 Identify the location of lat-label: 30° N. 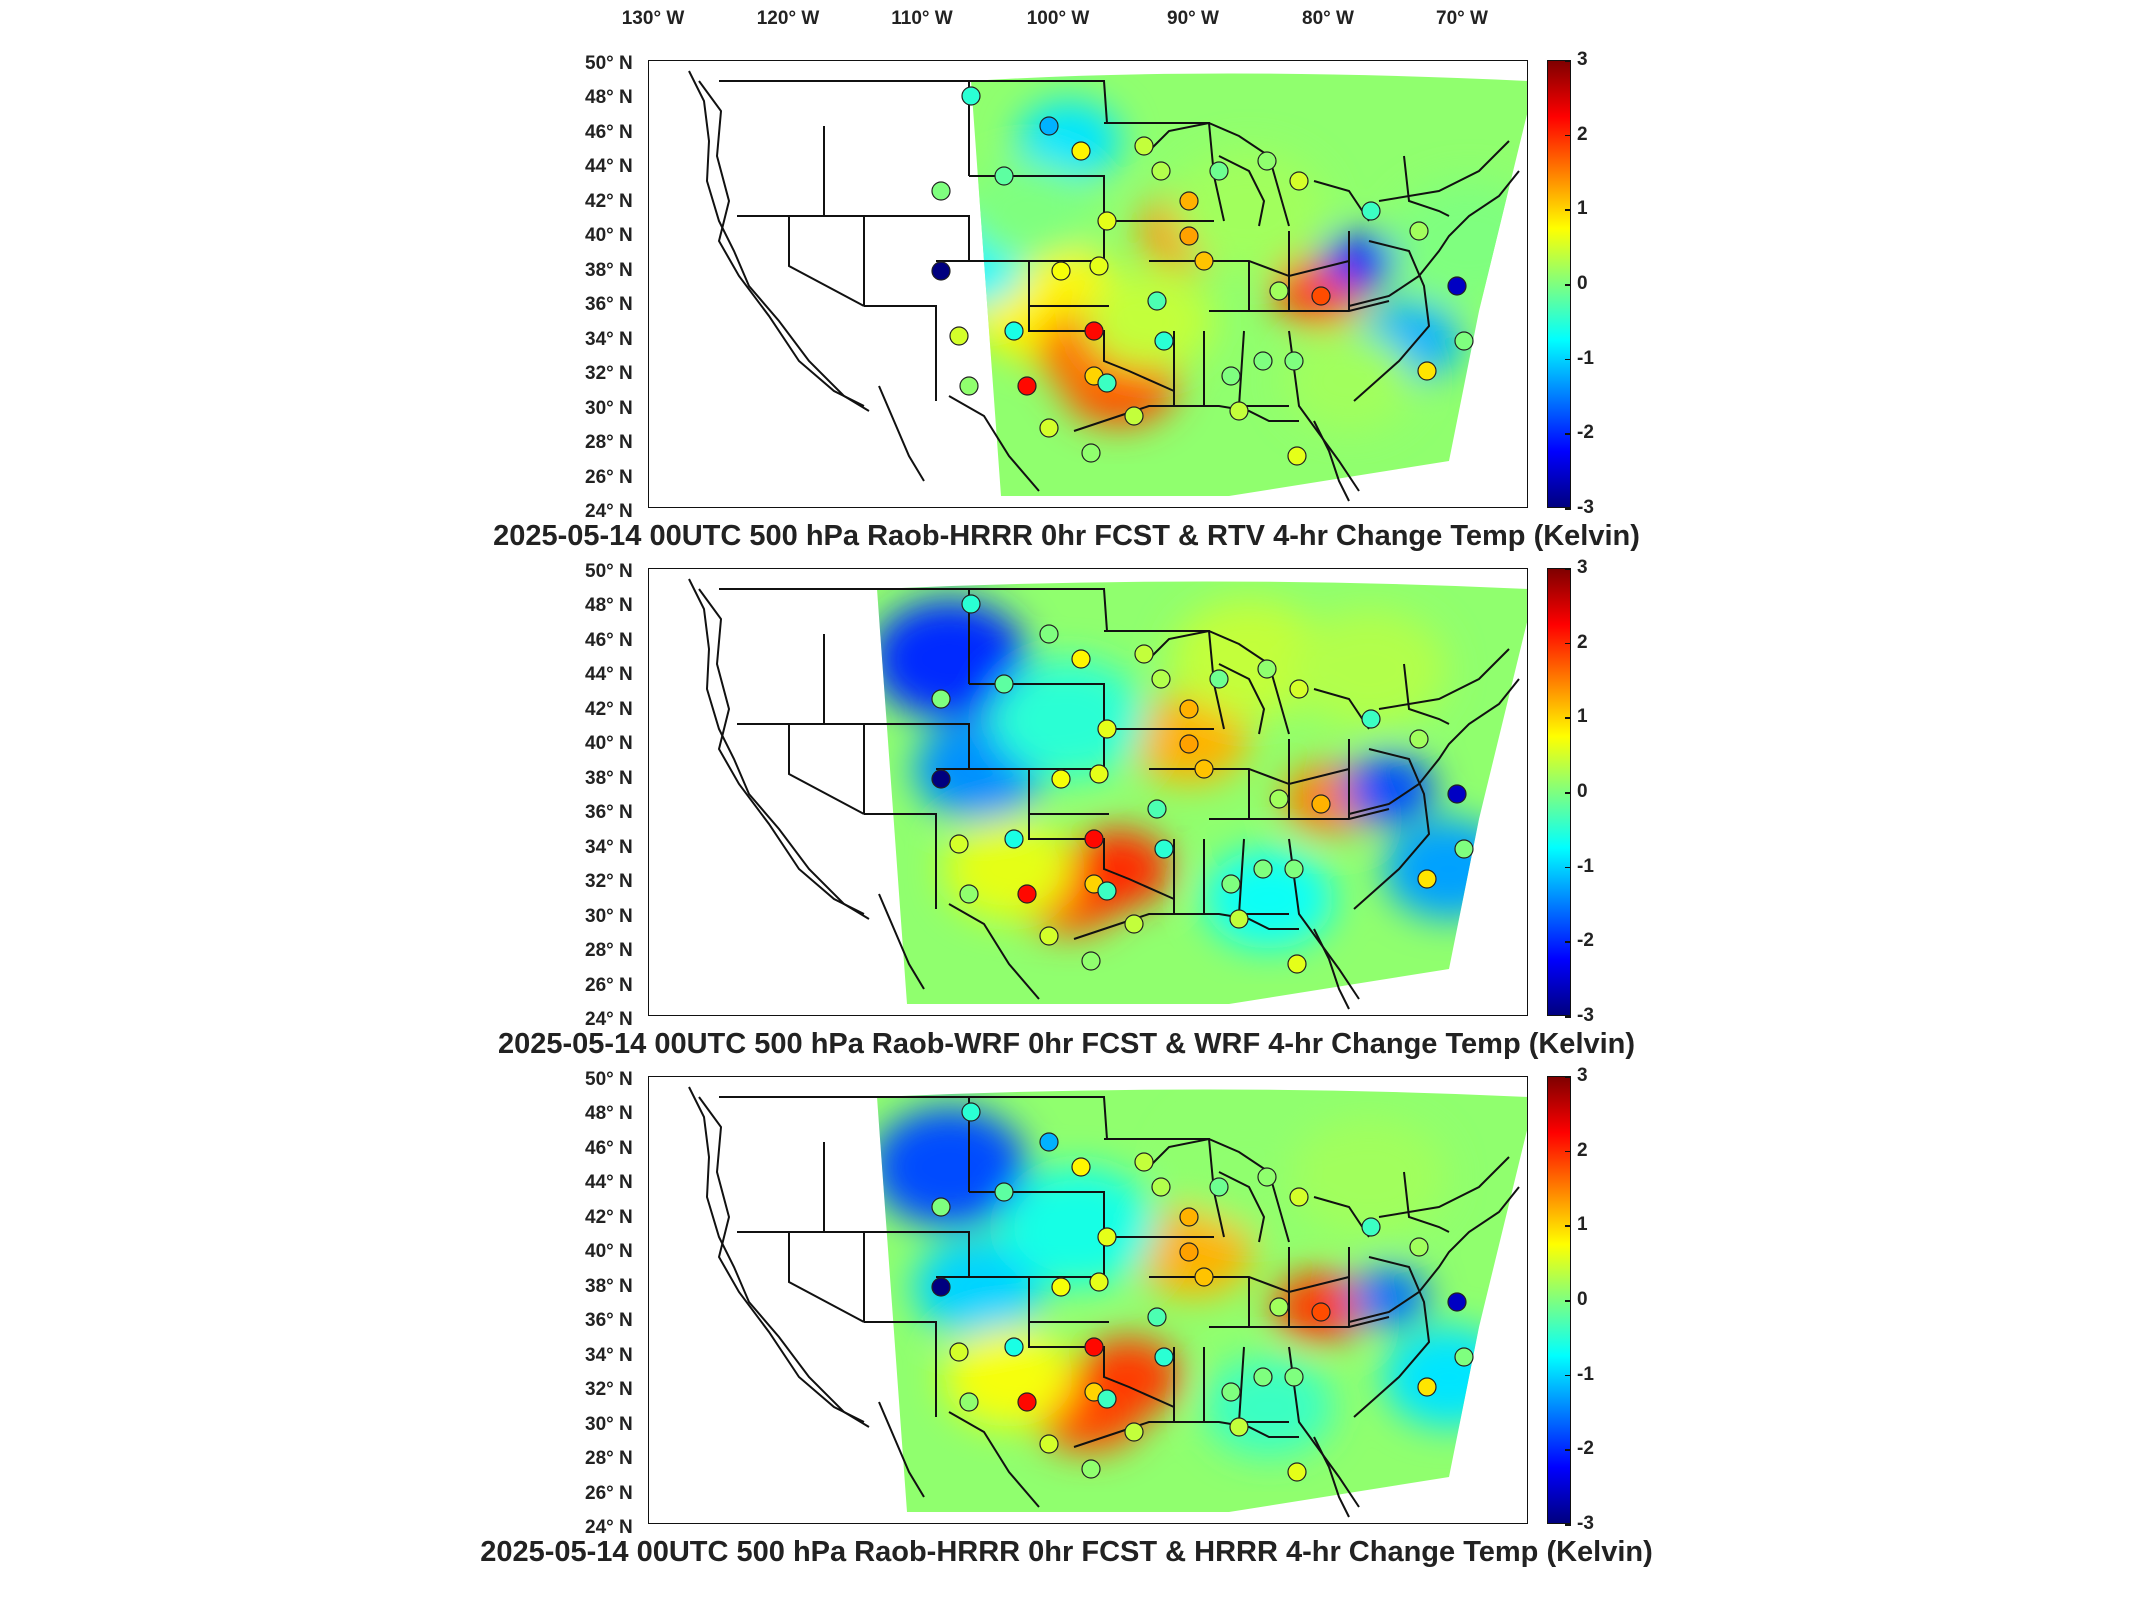
(609, 916).